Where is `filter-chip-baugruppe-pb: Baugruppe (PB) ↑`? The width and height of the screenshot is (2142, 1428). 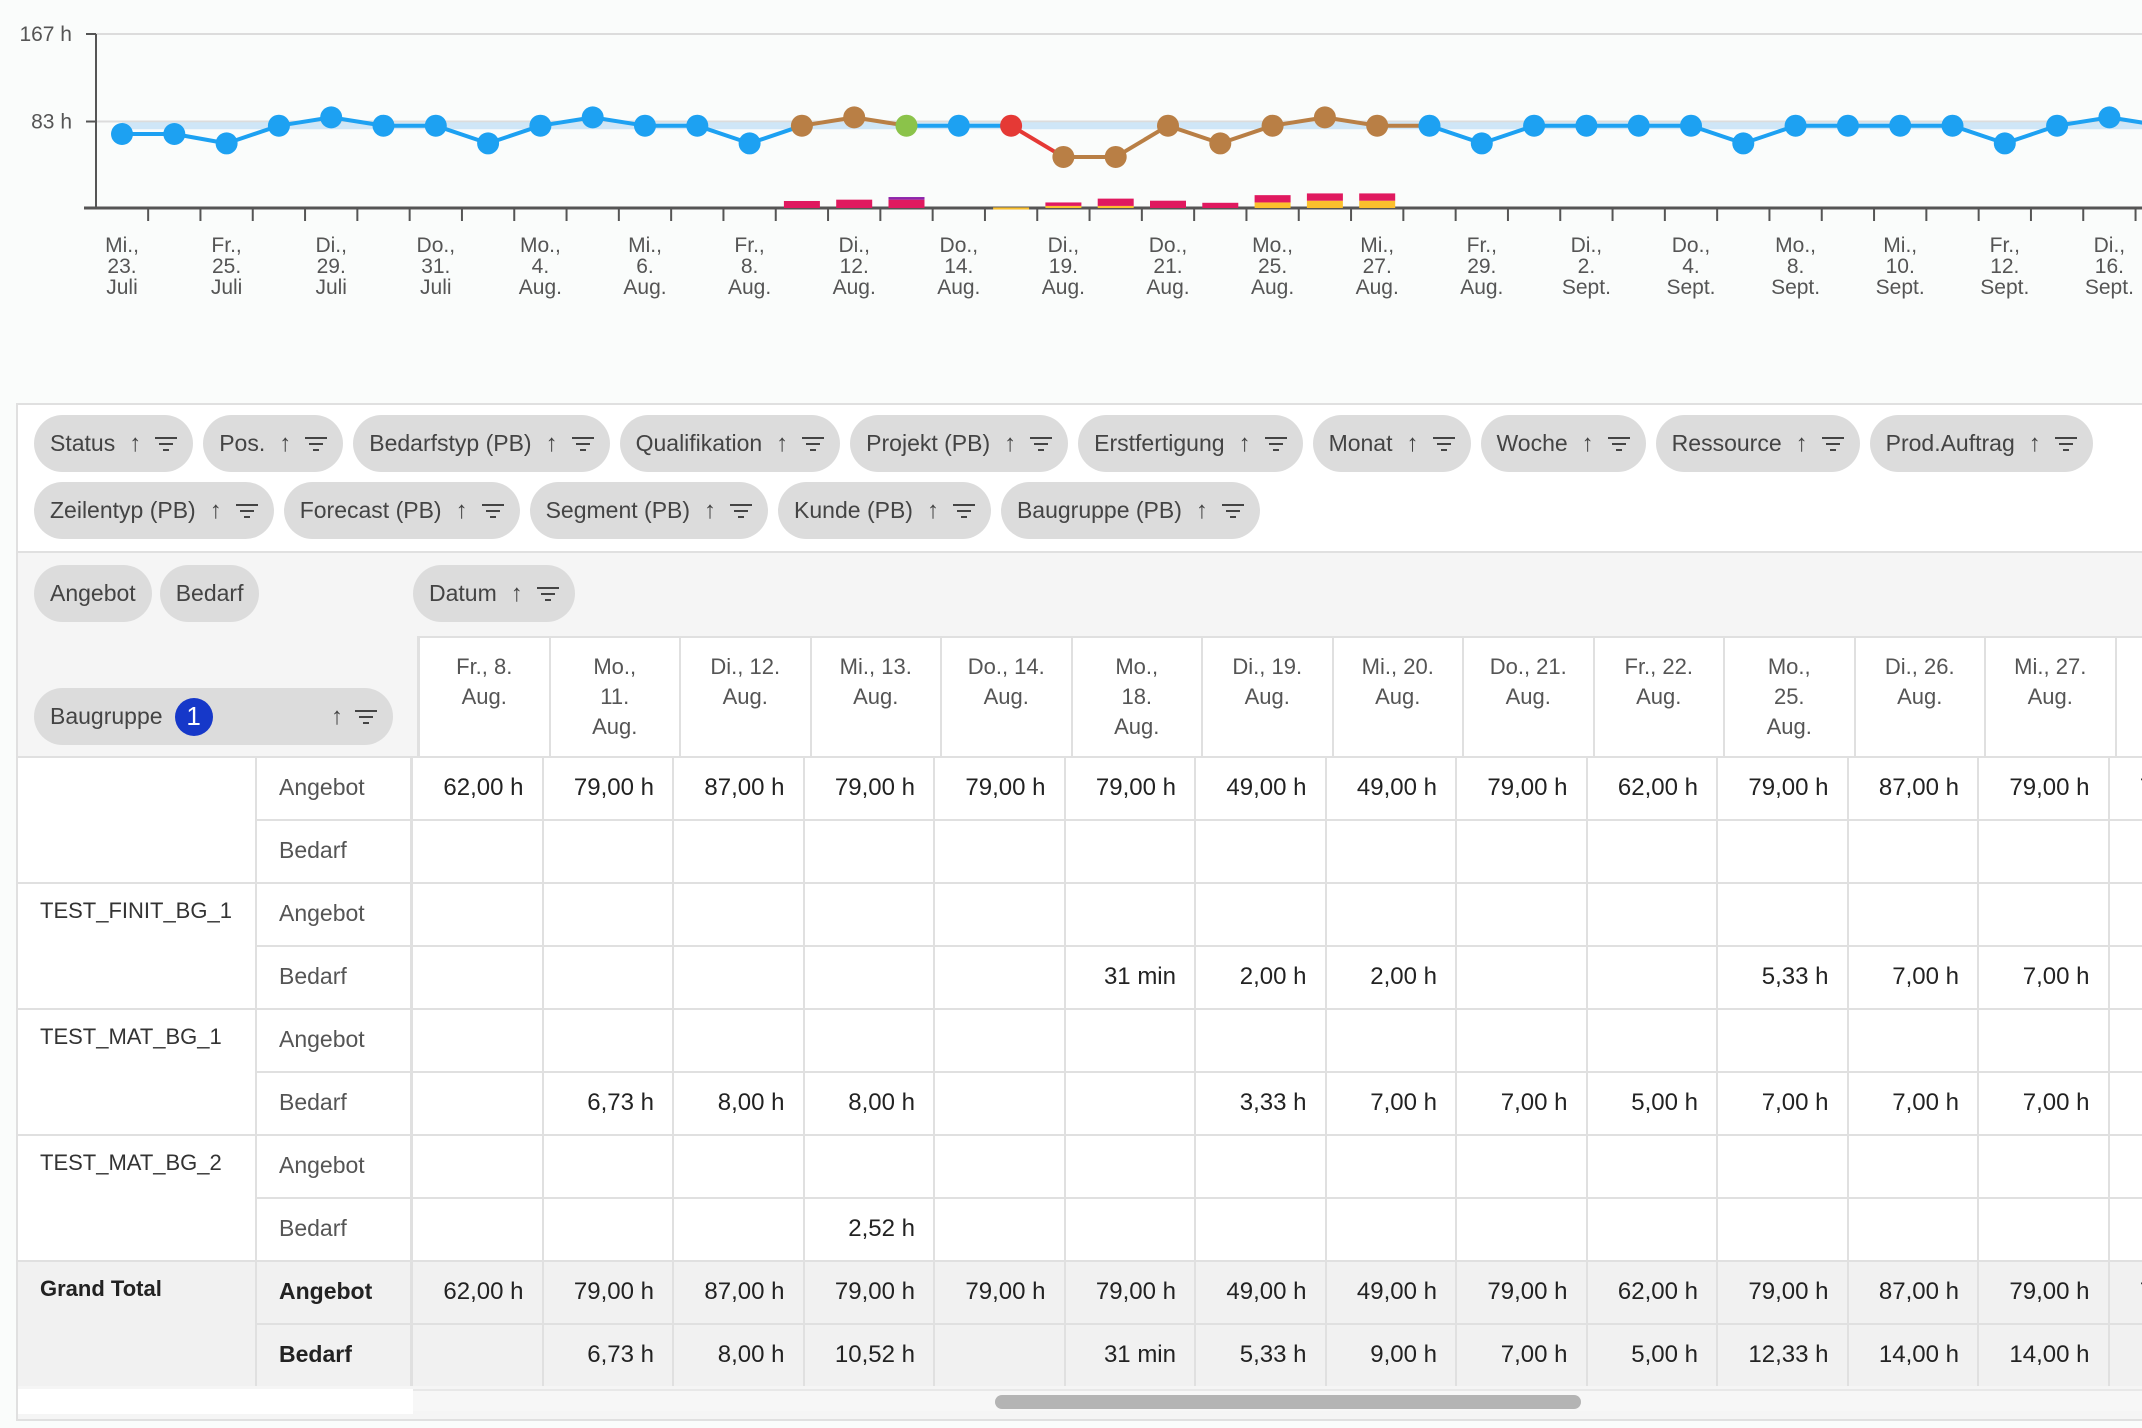 filter-chip-baugruppe-pb: Baugruppe (PB) ↑ is located at coordinates (1130, 510).